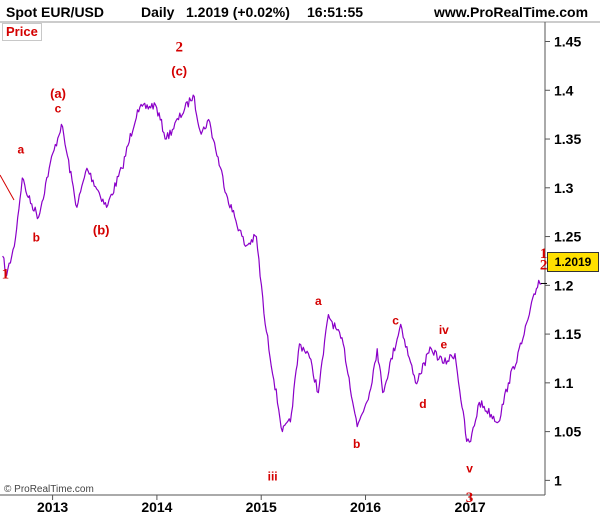 Image resolution: width=600 pixels, height=519 pixels. What do you see at coordinates (564, 383) in the screenshot?
I see `y-tick-label: 1.1` at bounding box center [564, 383].